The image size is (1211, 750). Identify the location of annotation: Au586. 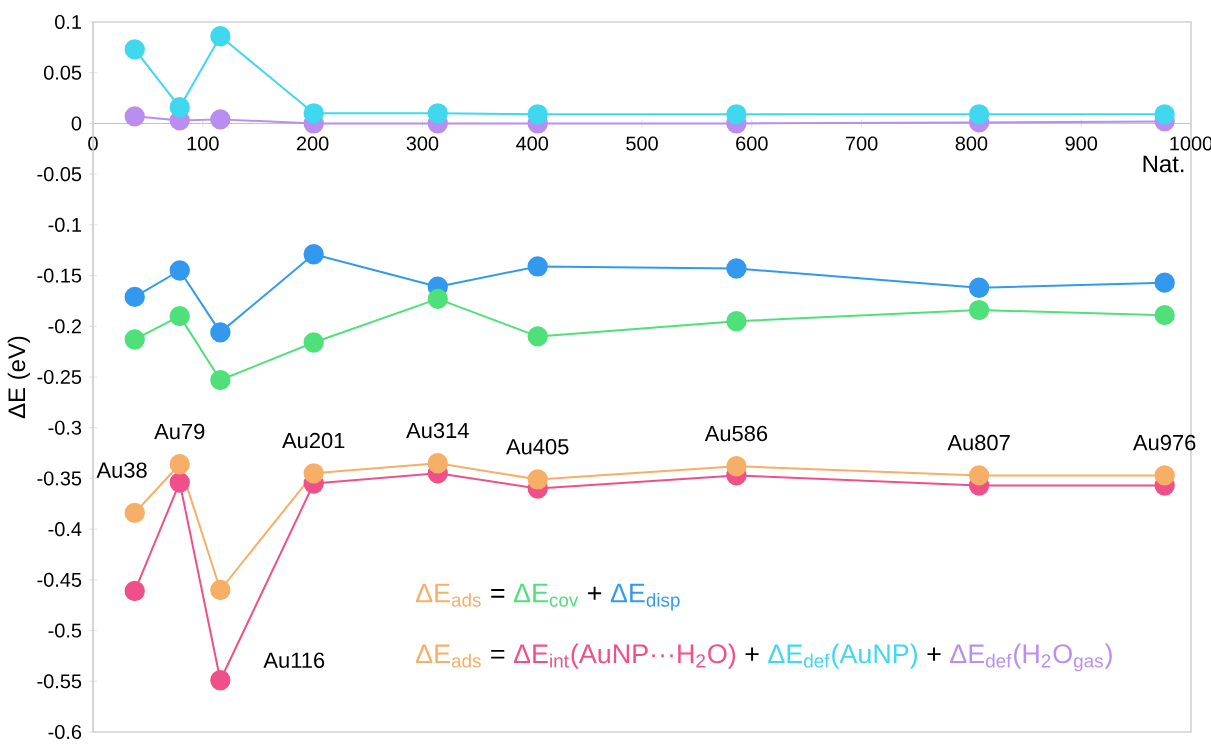
(736, 433).